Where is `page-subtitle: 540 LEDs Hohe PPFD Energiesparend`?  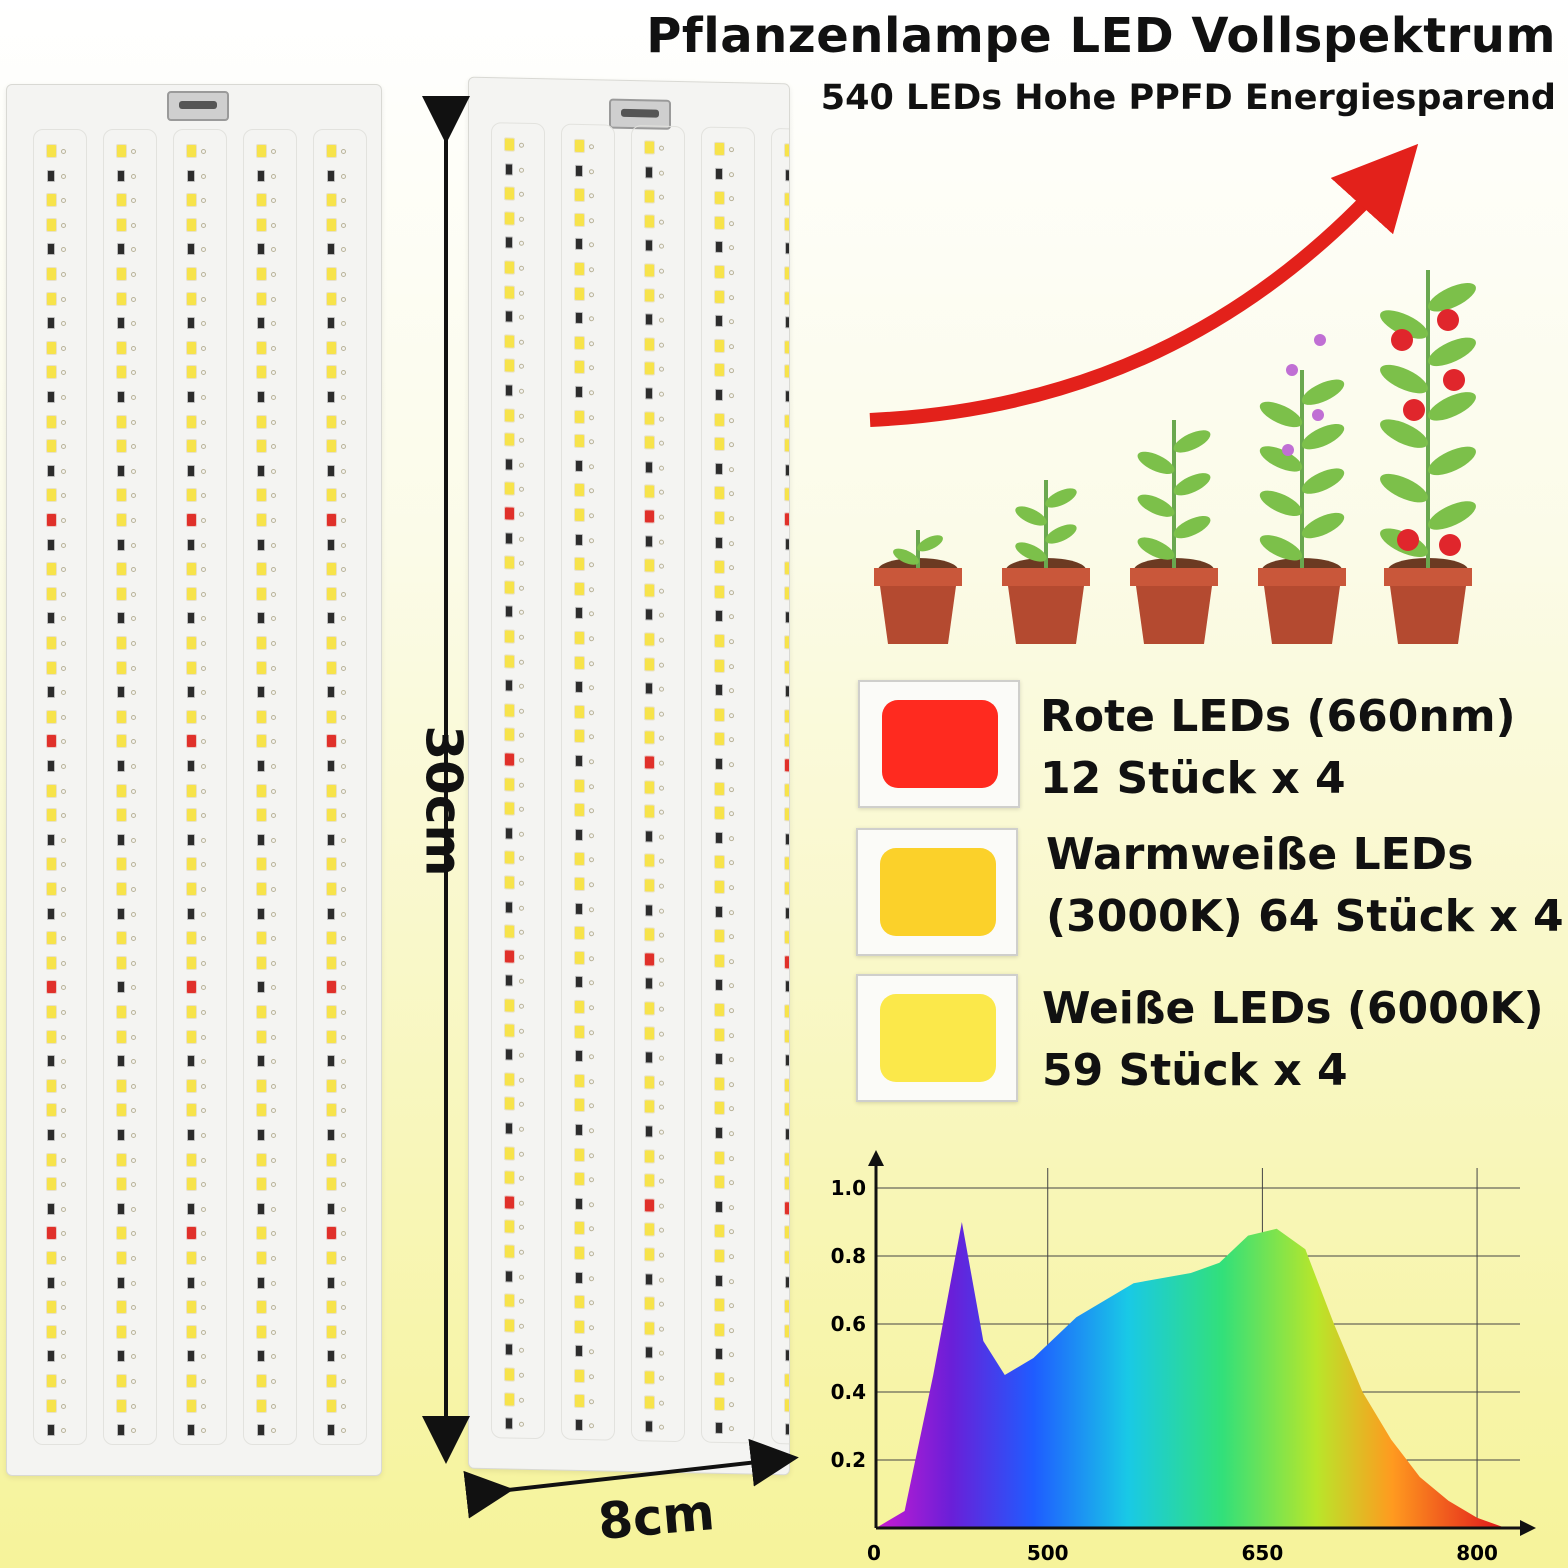 page-subtitle: 540 LEDs Hohe PPFD Energiesparend is located at coordinates (1188, 98).